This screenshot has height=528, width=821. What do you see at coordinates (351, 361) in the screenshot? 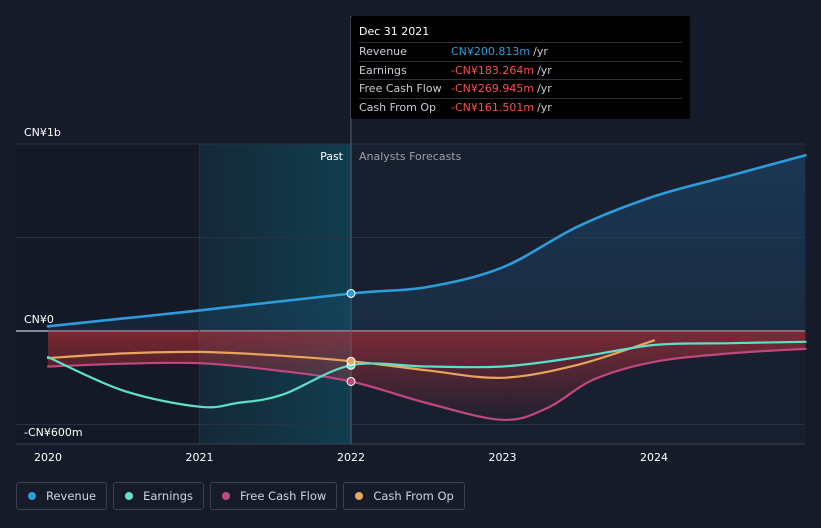
I see `cash-from-op-marker` at bounding box center [351, 361].